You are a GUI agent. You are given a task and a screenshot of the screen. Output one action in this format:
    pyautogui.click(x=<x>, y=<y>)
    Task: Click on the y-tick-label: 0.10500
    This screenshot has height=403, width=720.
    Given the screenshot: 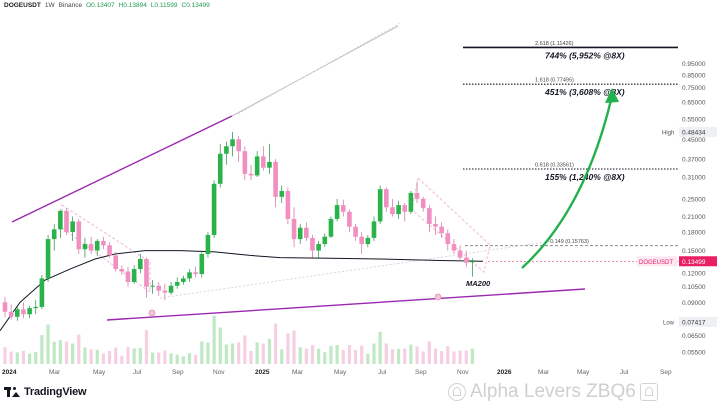 What is the action you would take?
    pyautogui.click(x=694, y=287)
    